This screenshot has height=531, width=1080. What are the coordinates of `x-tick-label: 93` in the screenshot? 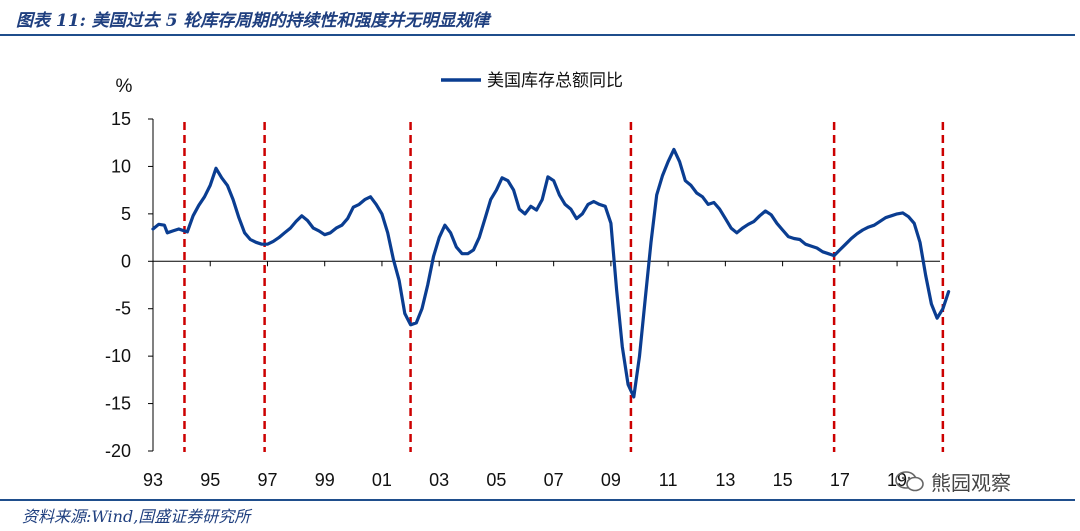 It's located at (153, 480).